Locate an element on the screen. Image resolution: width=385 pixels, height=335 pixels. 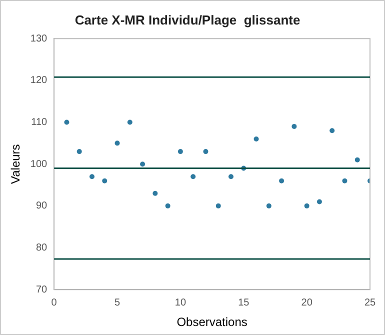
y-tick-label: 110 is located at coordinates (39, 122).